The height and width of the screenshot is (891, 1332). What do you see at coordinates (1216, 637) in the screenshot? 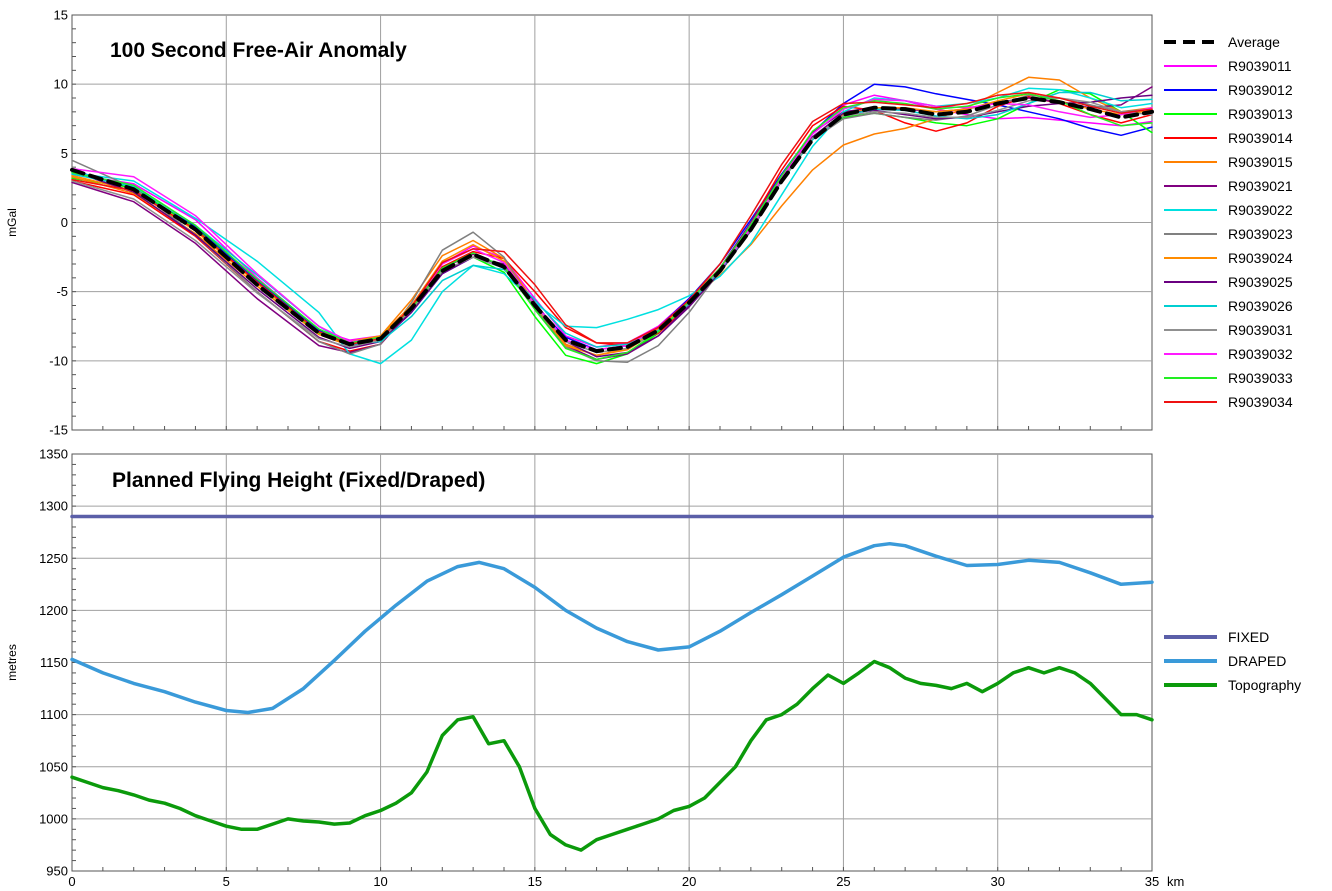
I see `legend-item-fixed: FIXED` at bounding box center [1216, 637].